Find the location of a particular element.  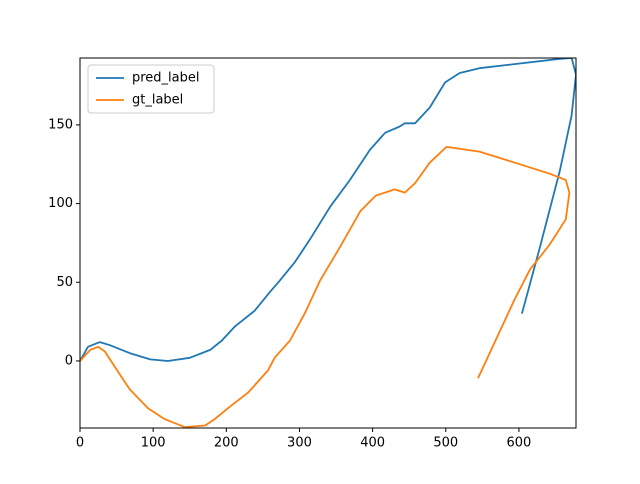

x-tick-label: 600 is located at coordinates (519, 443).